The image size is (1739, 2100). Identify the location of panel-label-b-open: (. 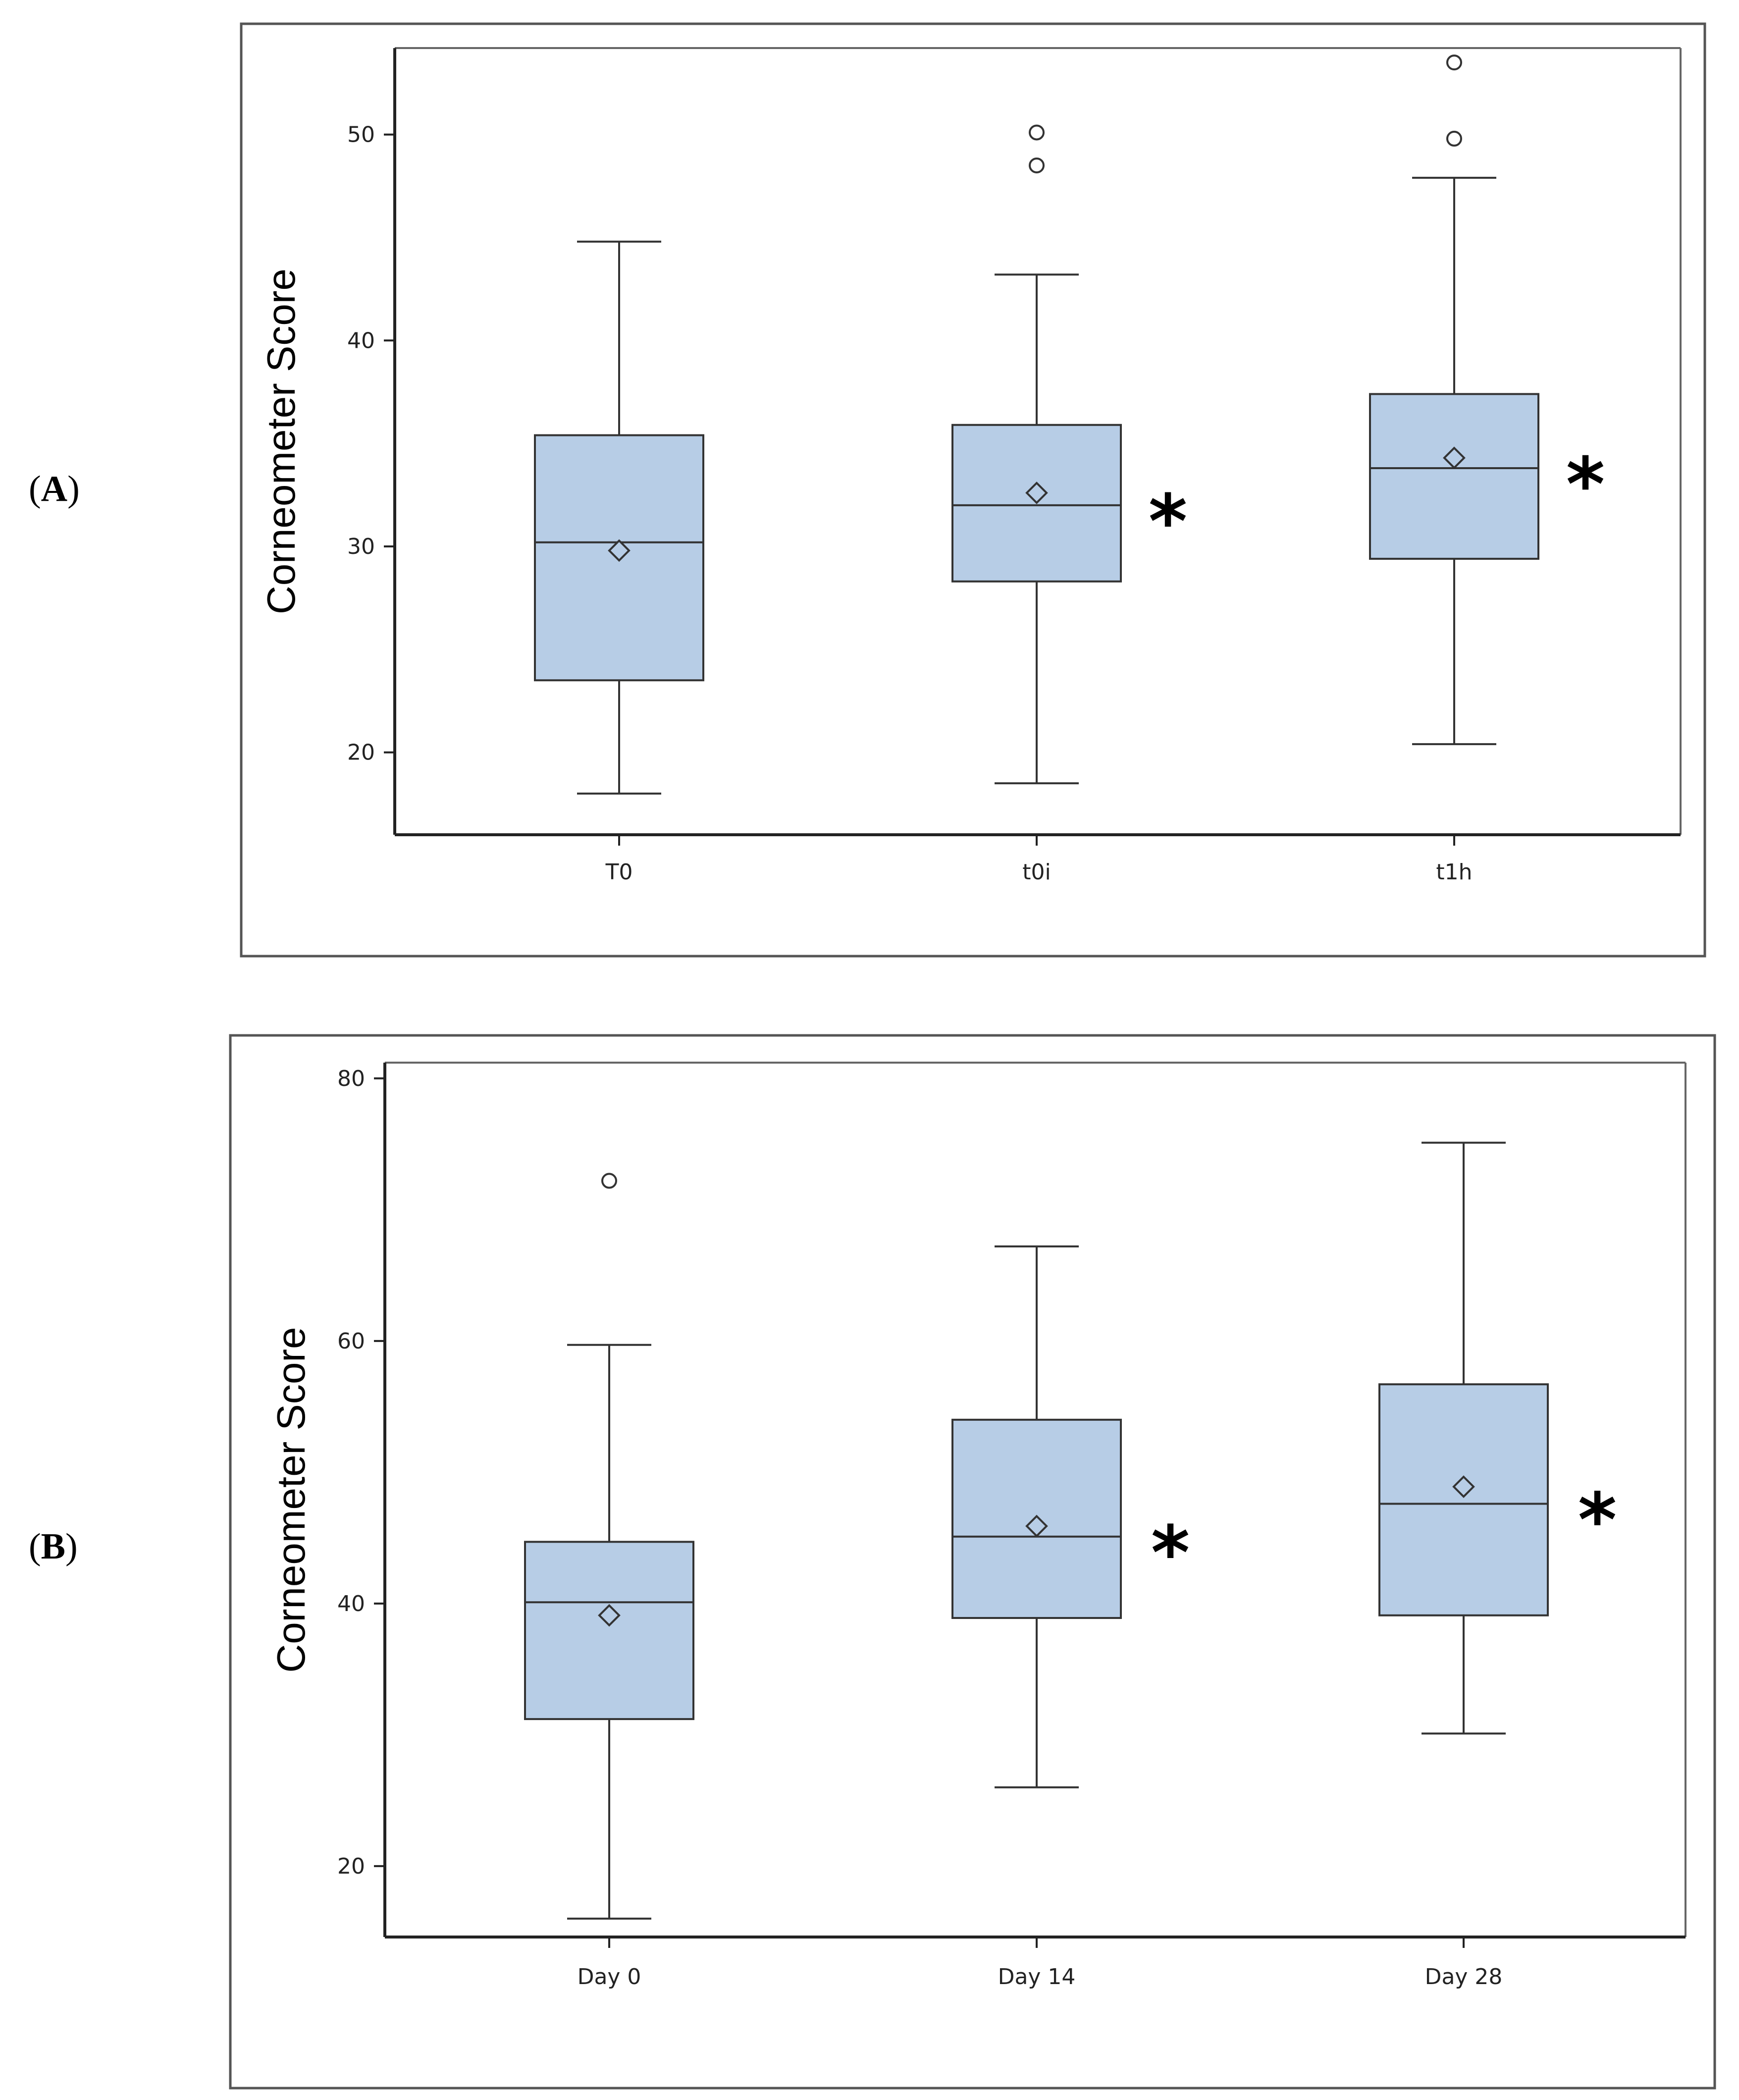
(35, 1547).